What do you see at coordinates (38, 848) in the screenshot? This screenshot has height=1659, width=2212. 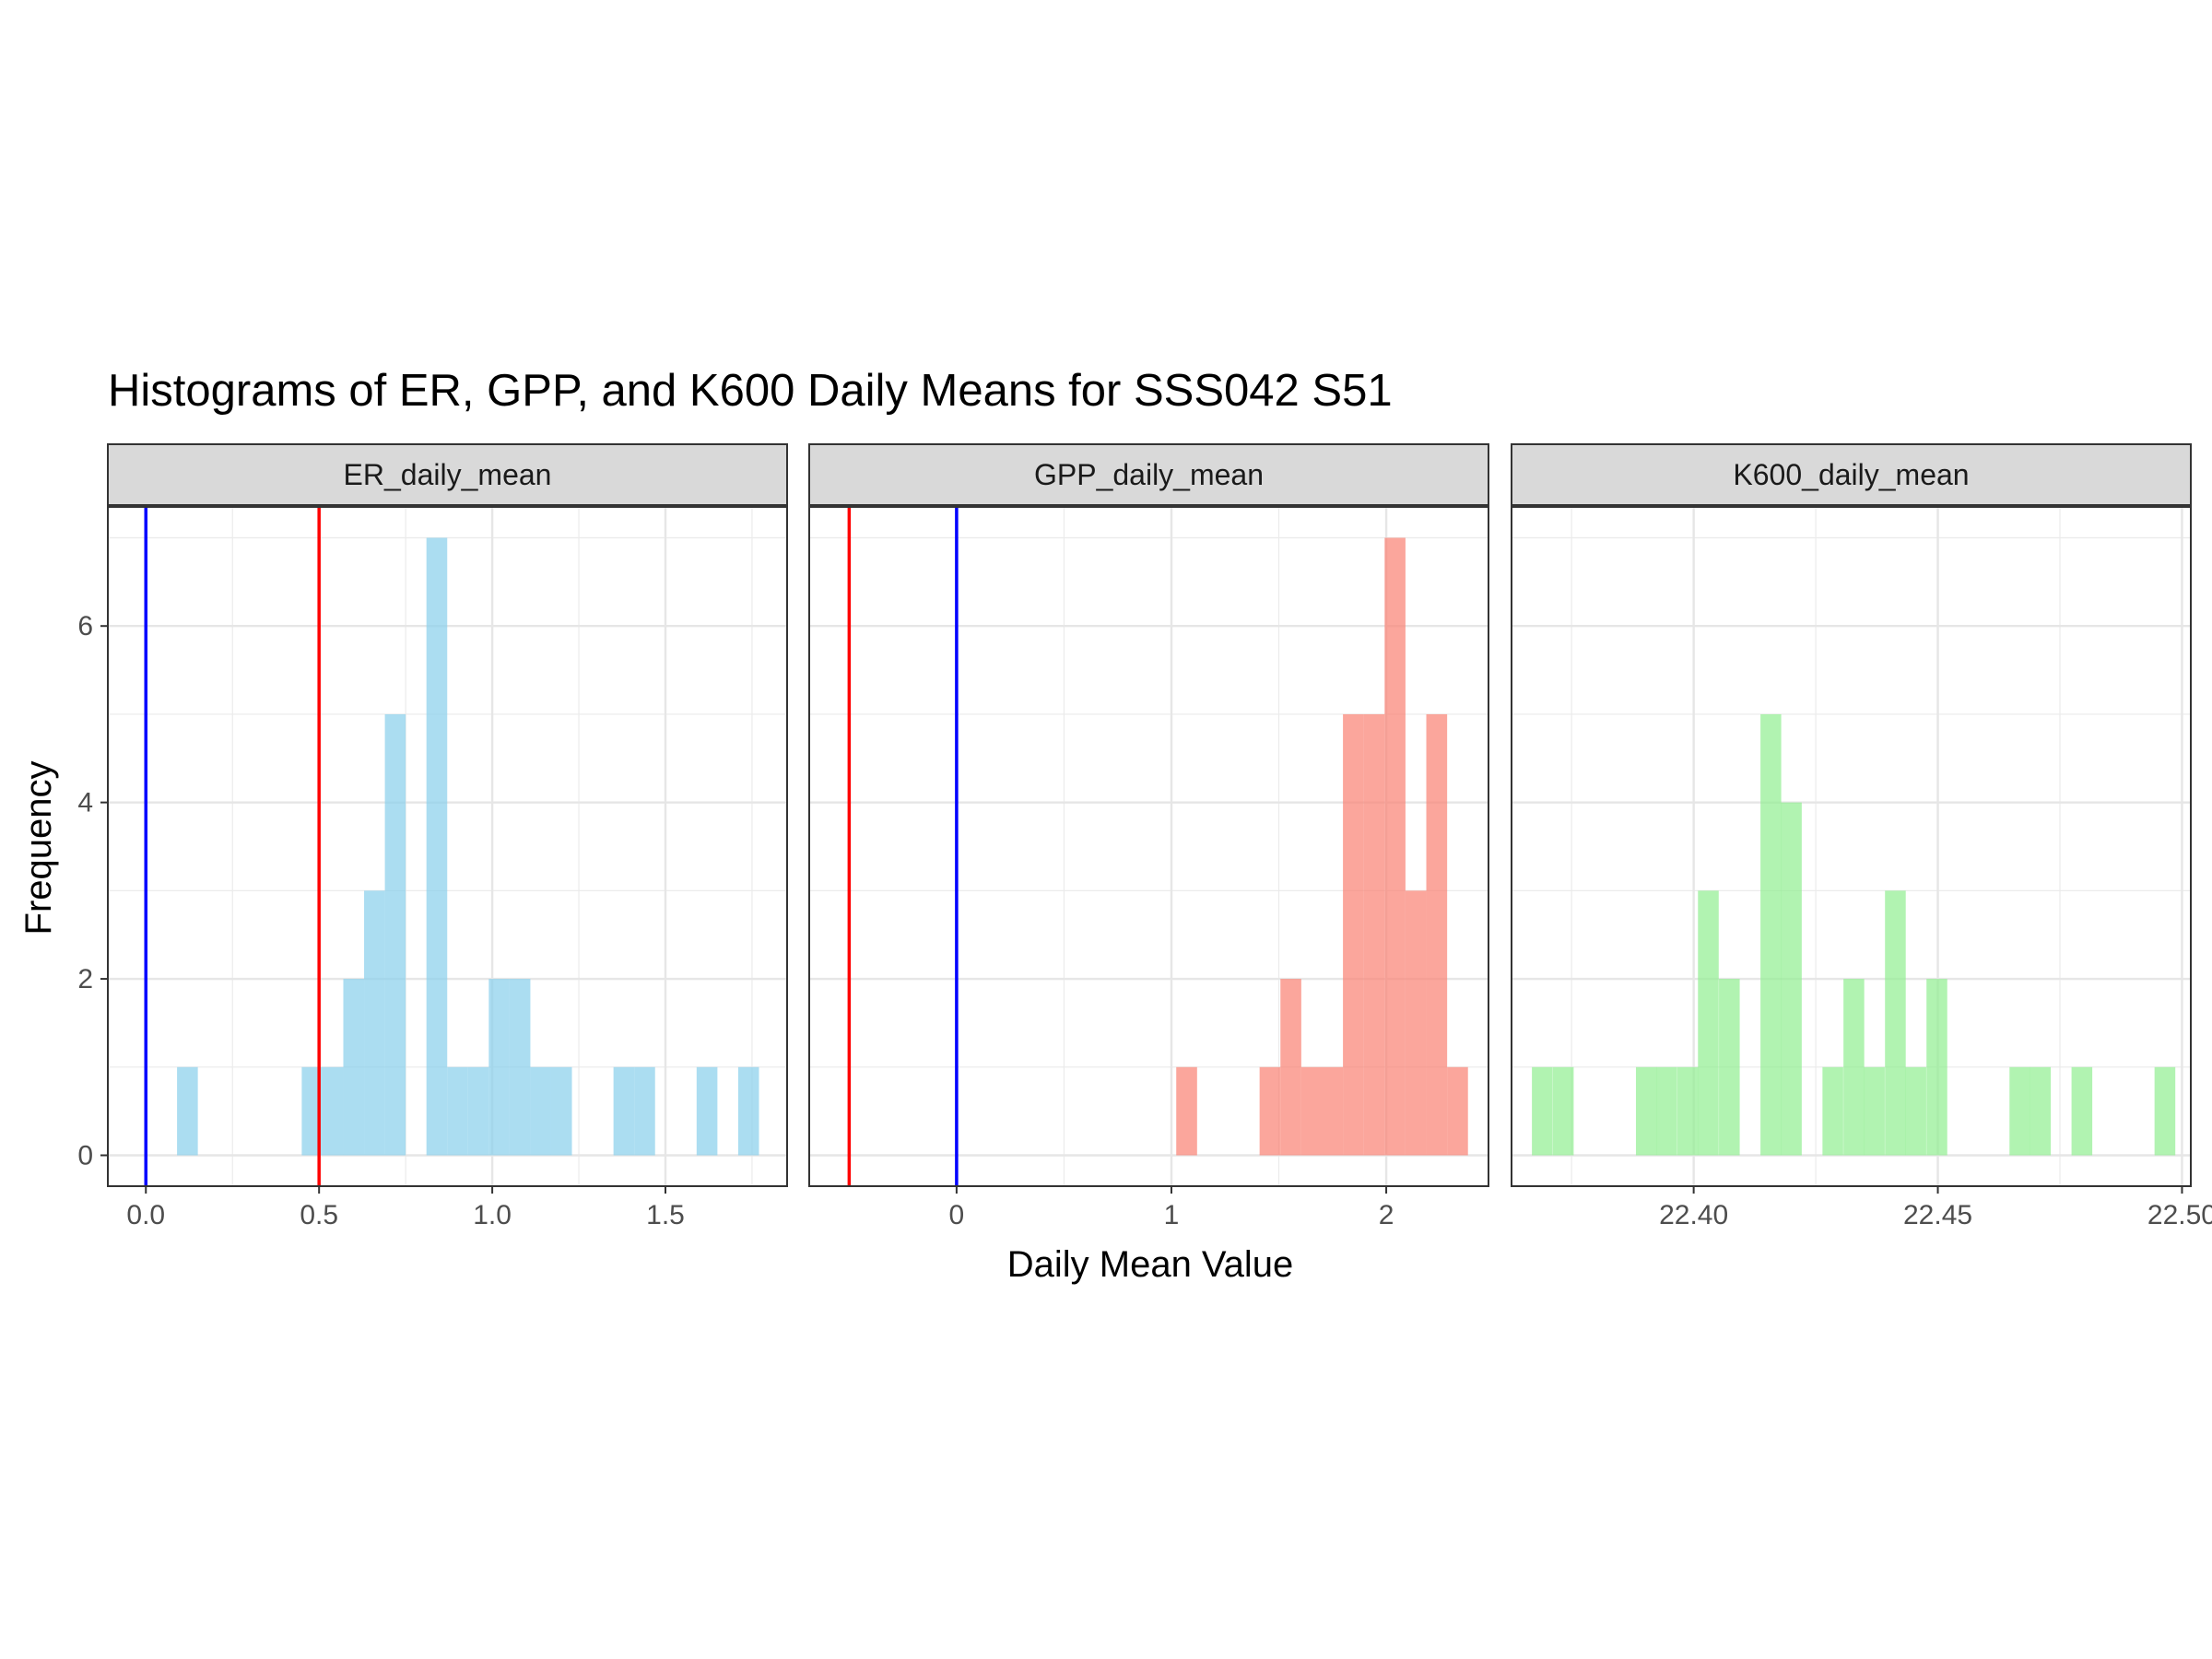 I see `y-axis-title: Frequency` at bounding box center [38, 848].